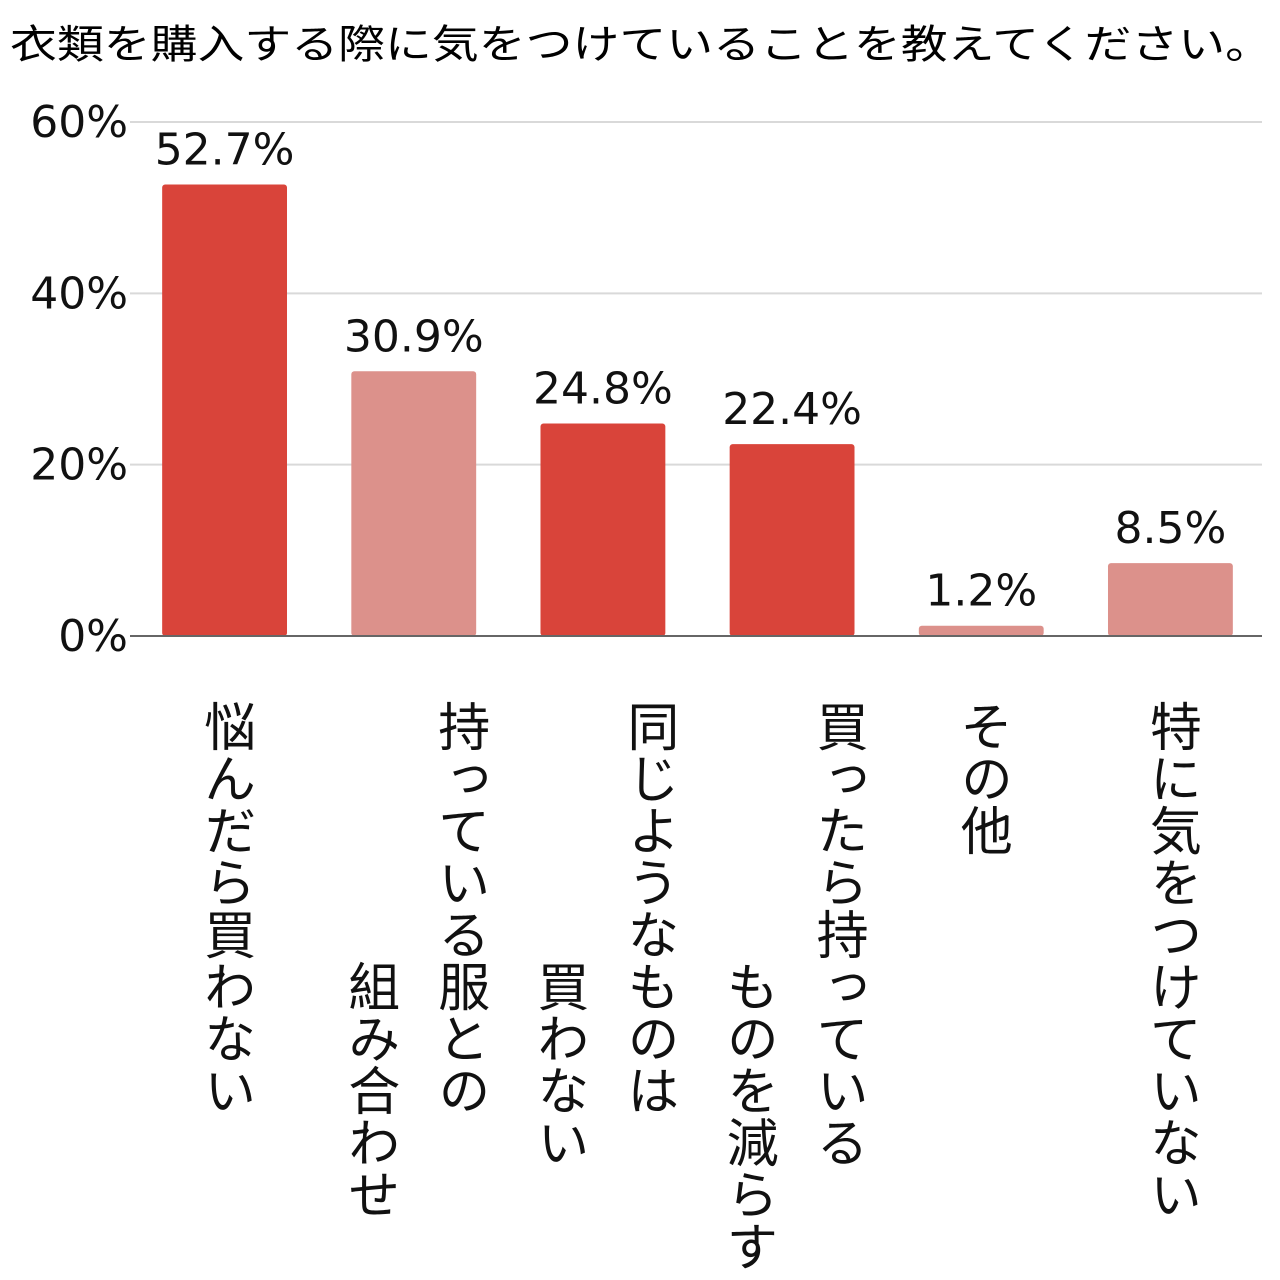  I want to click on x-category-label: その他, so click(981, 778).